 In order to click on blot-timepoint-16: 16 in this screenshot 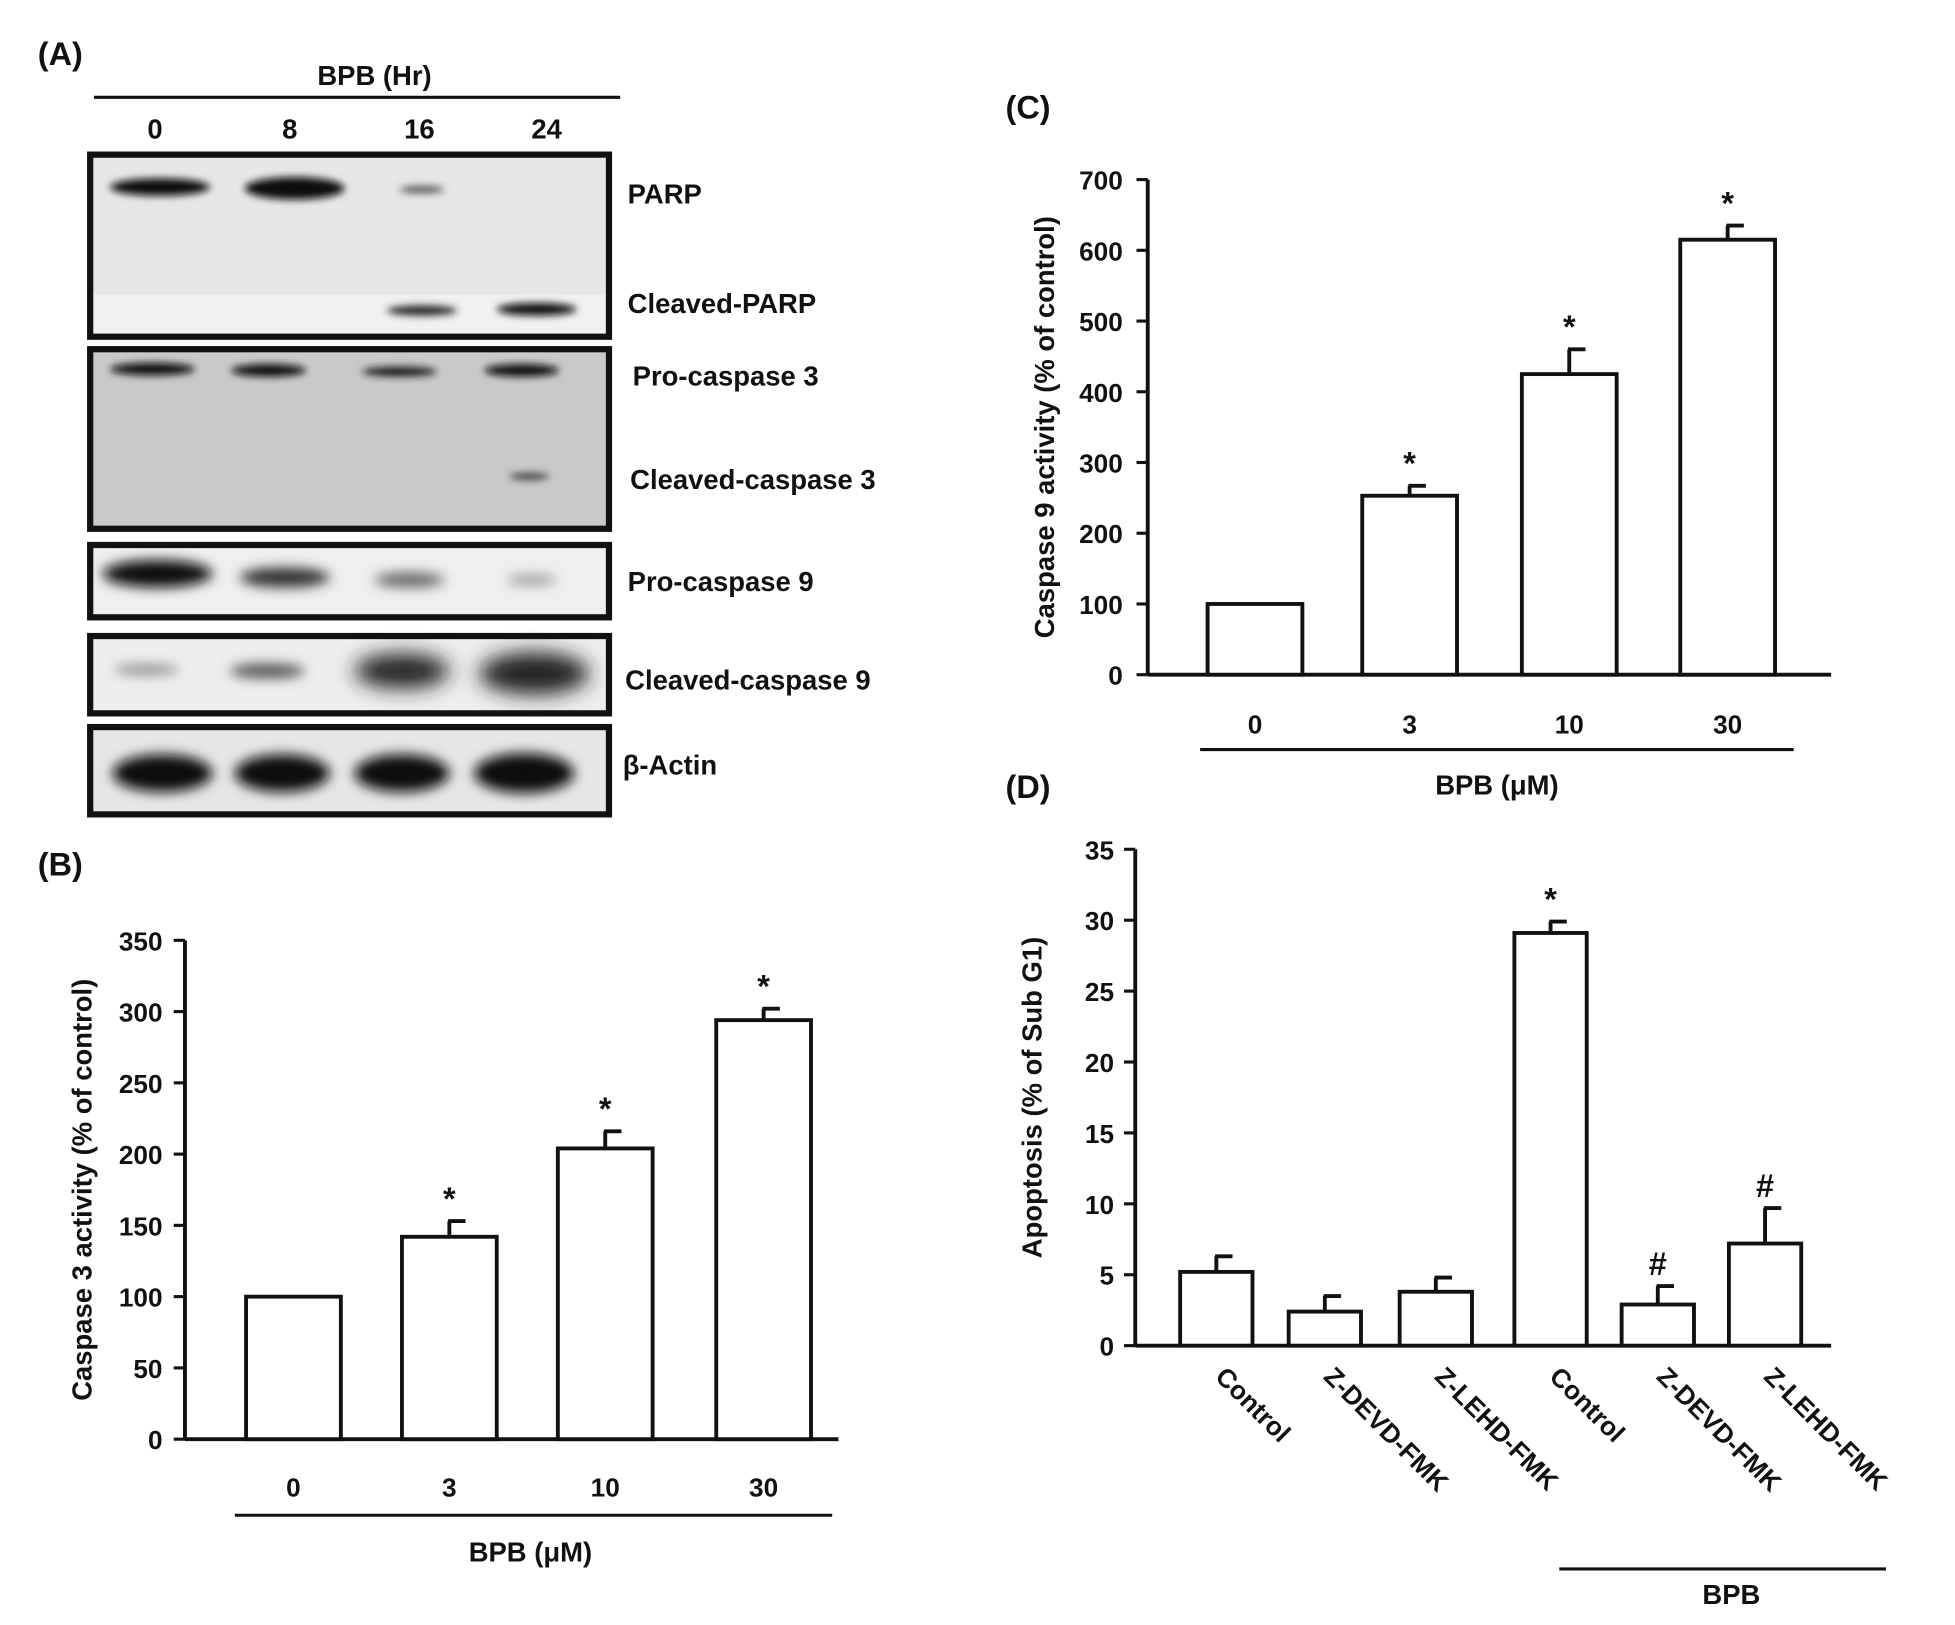, I will do `click(419, 128)`.